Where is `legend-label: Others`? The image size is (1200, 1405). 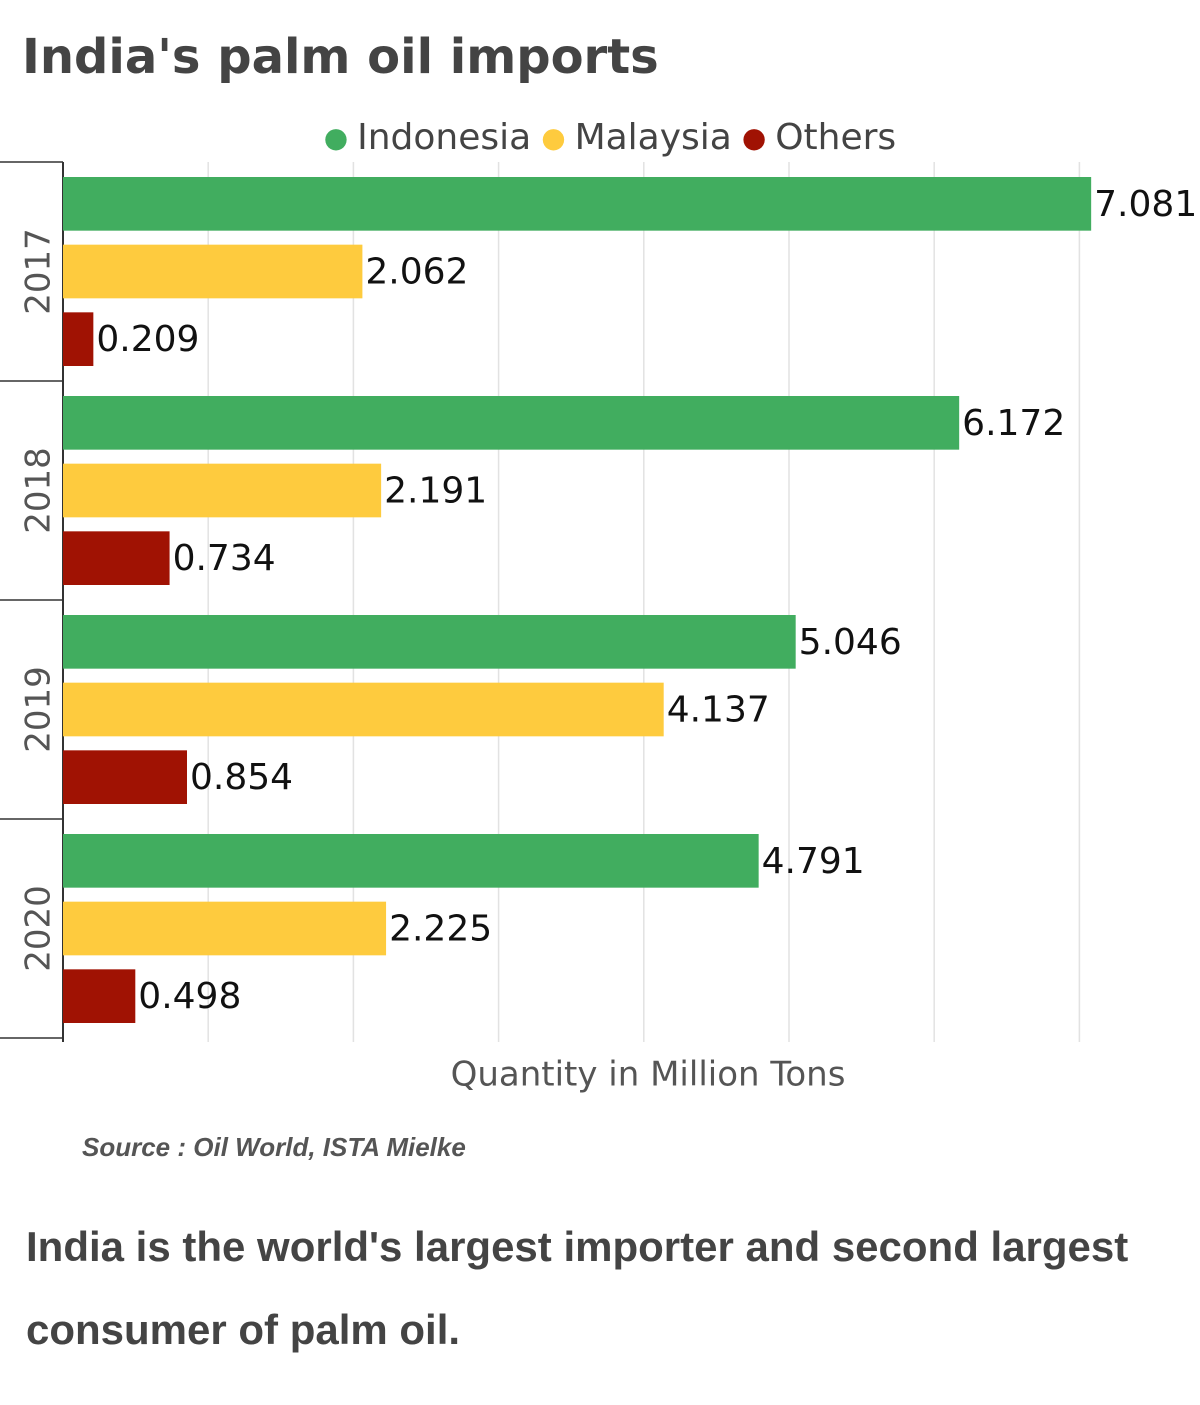
legend-label: Others is located at coordinates (835, 137).